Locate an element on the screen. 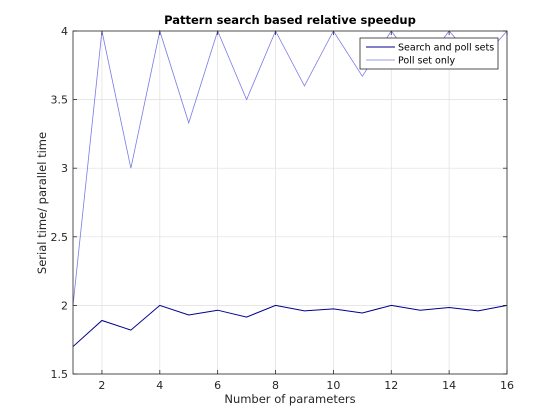 The width and height of the screenshot is (560, 420). legend-box is located at coordinates (429, 53).